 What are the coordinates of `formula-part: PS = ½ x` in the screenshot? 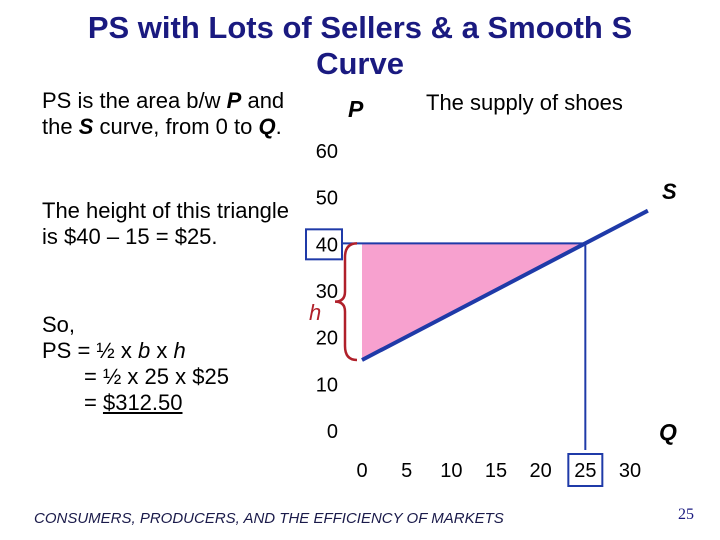 It's located at (90, 350).